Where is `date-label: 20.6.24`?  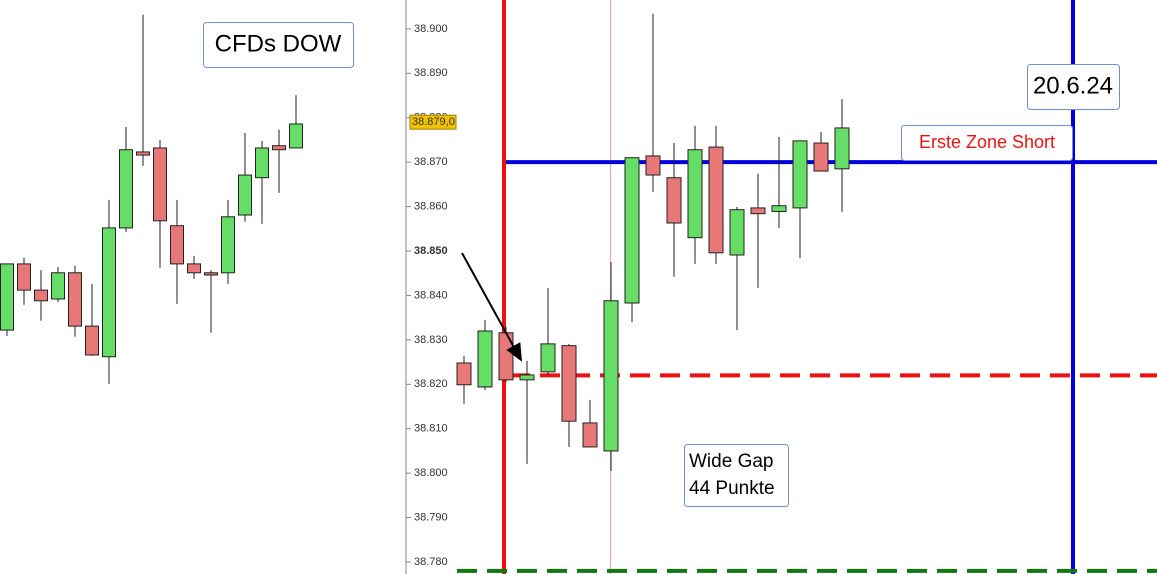 date-label: 20.6.24 is located at coordinates (1073, 85).